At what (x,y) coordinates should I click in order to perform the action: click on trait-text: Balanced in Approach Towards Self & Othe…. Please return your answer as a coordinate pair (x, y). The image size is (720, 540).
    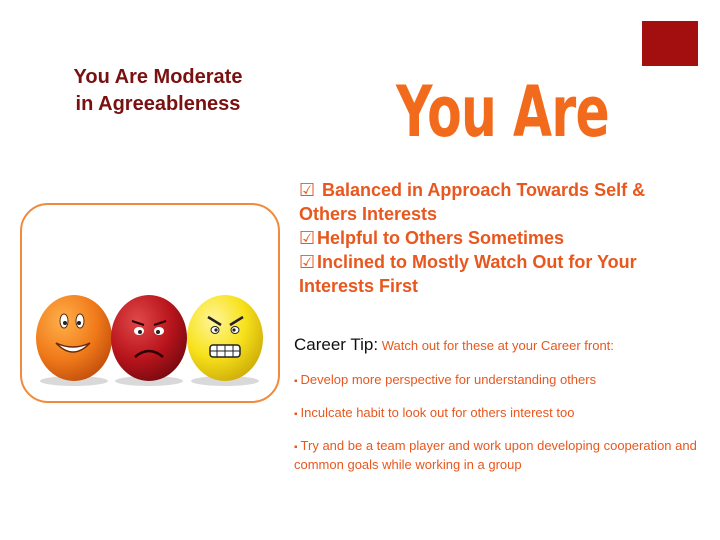
    Looking at the image, I should click on (472, 202).